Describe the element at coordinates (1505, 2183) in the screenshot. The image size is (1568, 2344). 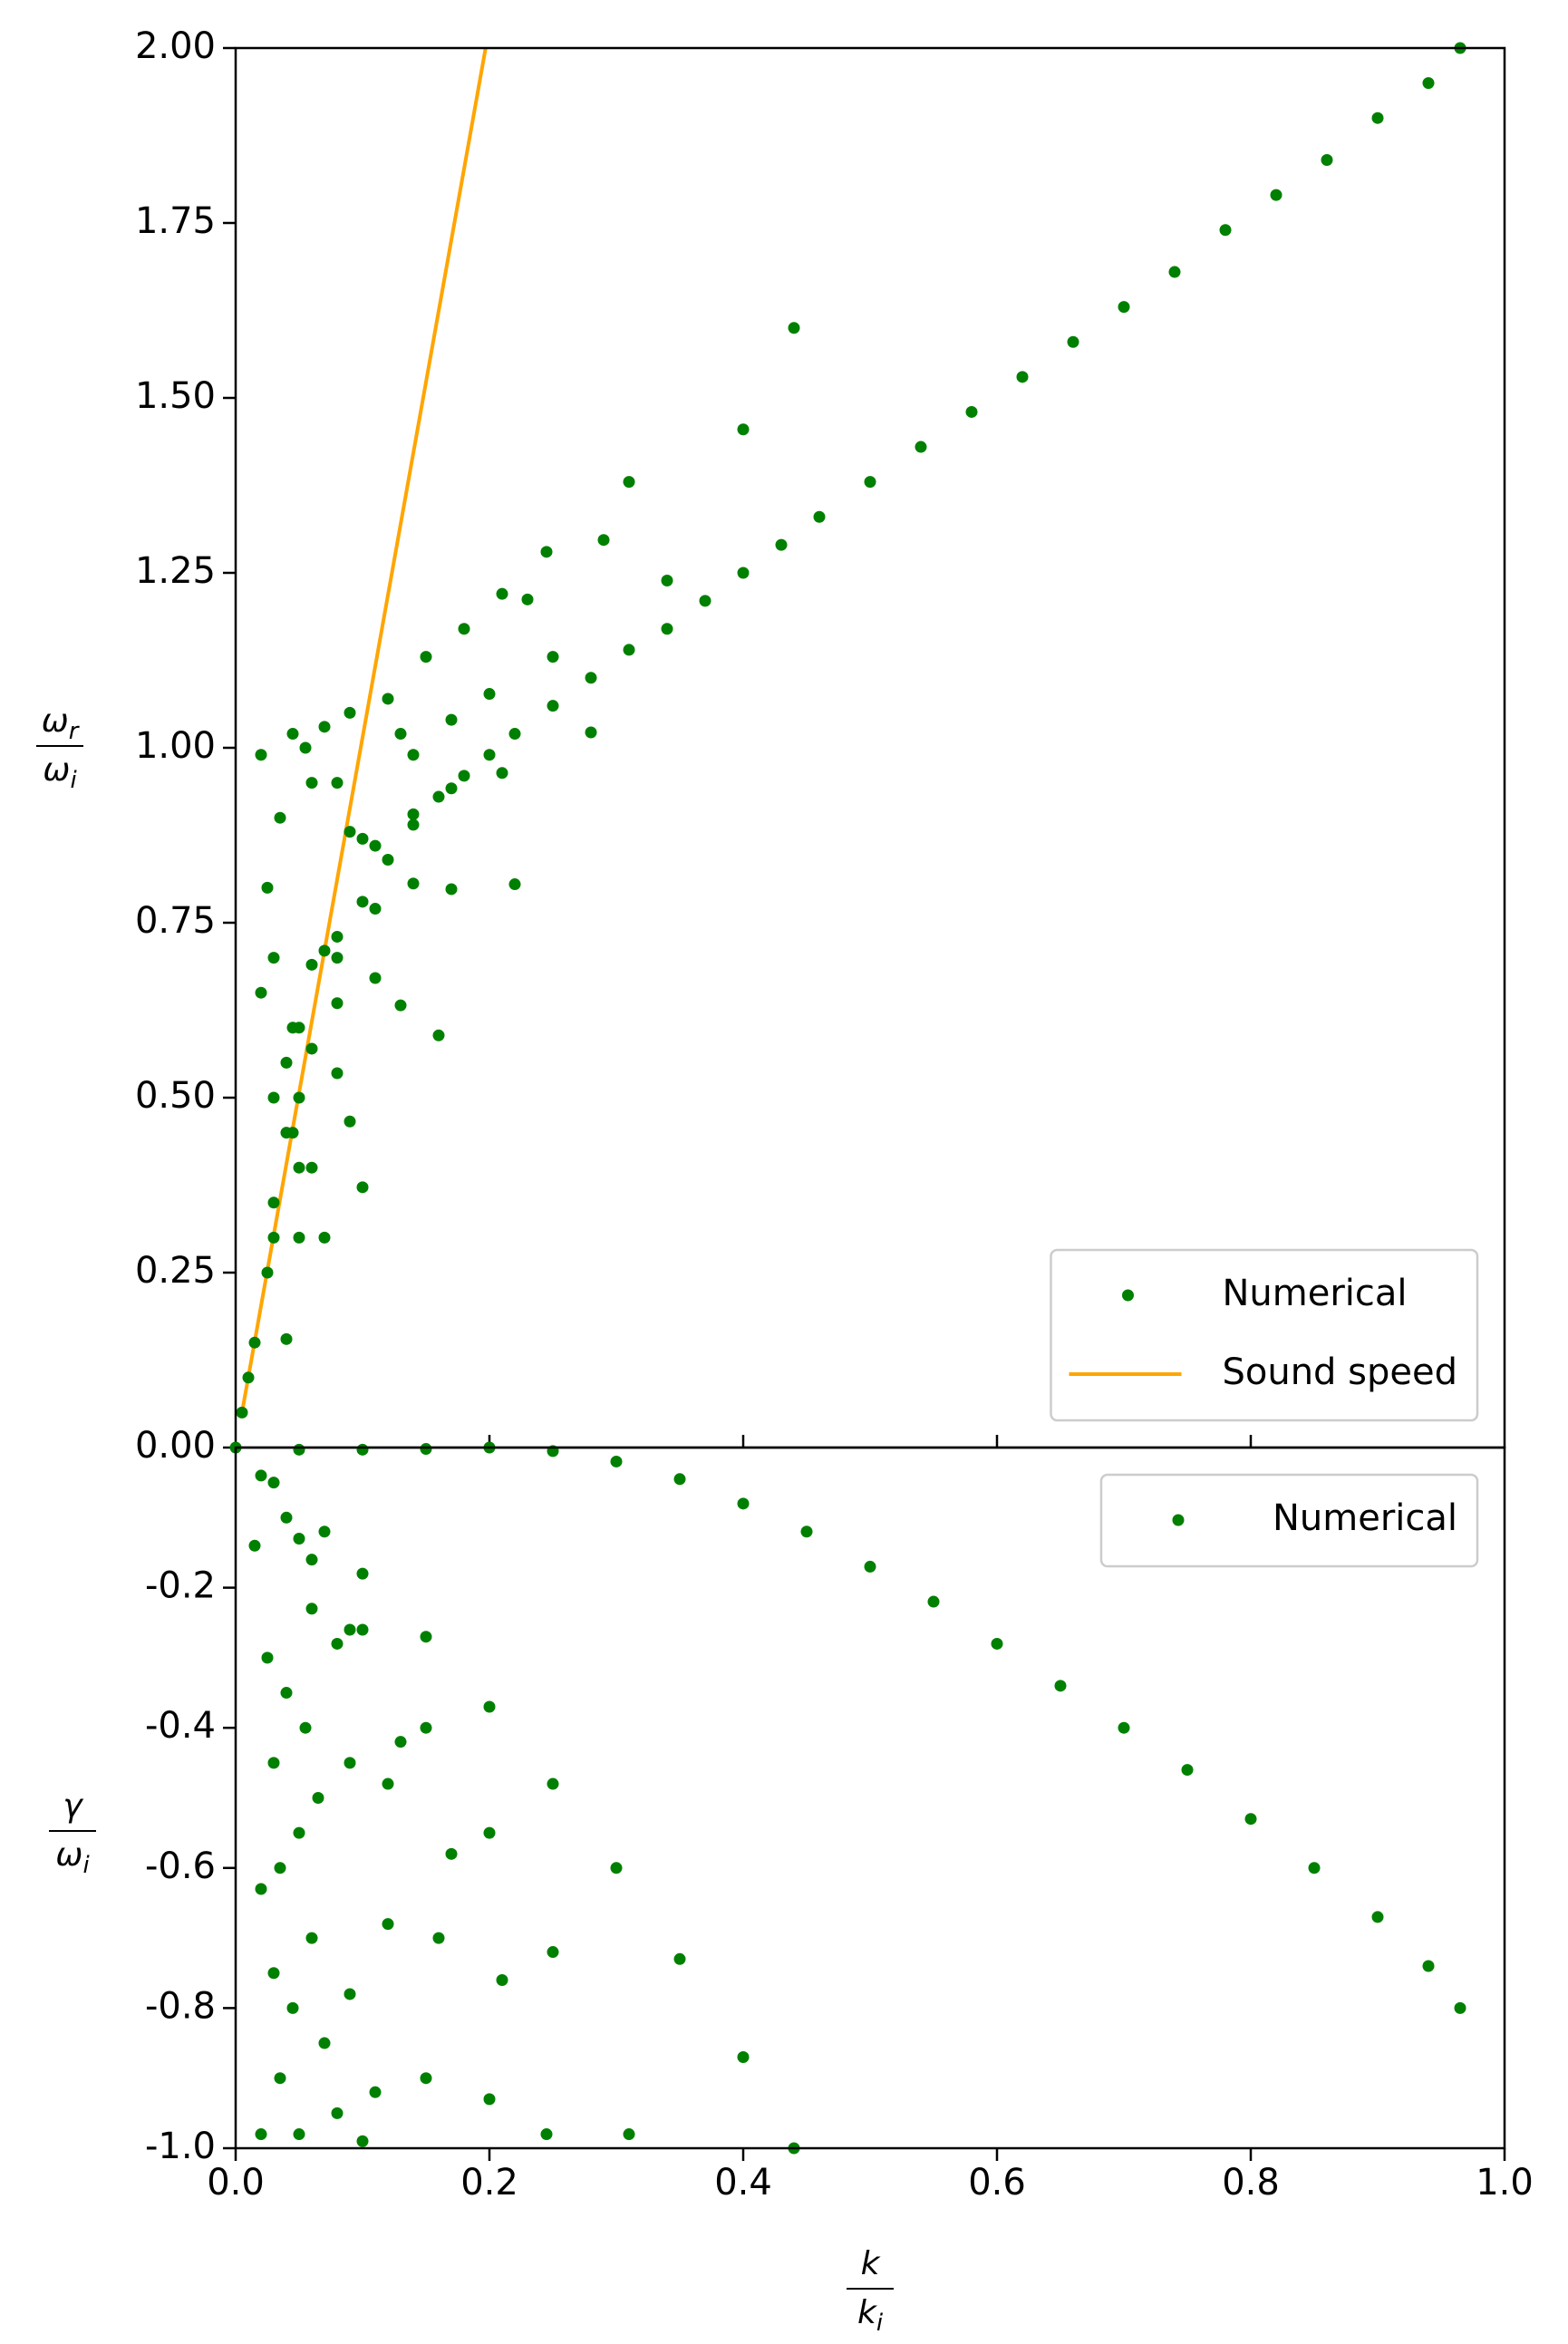
I see `x-tick-label: 1.0` at that location.